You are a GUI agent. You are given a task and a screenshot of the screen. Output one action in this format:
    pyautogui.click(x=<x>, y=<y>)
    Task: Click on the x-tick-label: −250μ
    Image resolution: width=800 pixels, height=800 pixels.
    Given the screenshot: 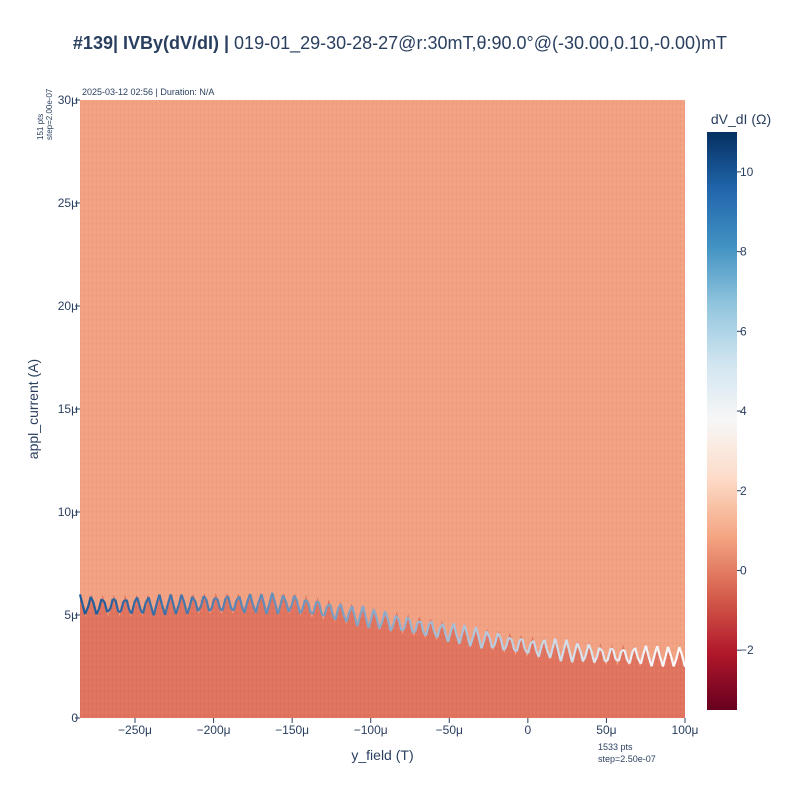 What is the action you would take?
    pyautogui.click(x=135, y=730)
    